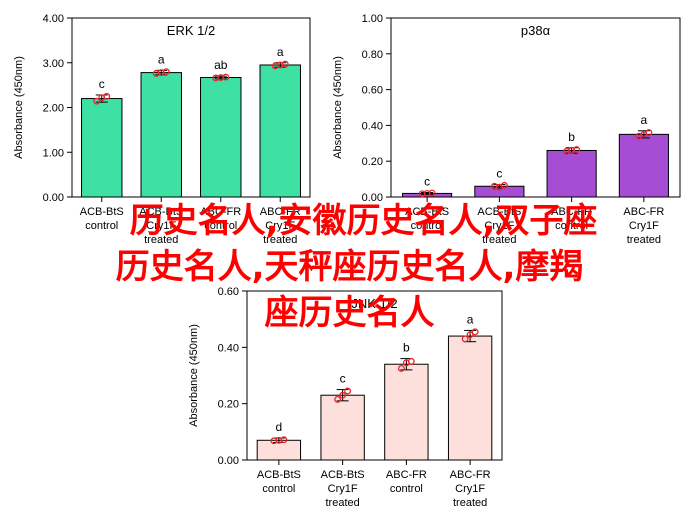 The image size is (699, 517). What do you see at coordinates (53, 109) in the screenshot?
I see `y-tick-label: 2.00` at bounding box center [53, 109].